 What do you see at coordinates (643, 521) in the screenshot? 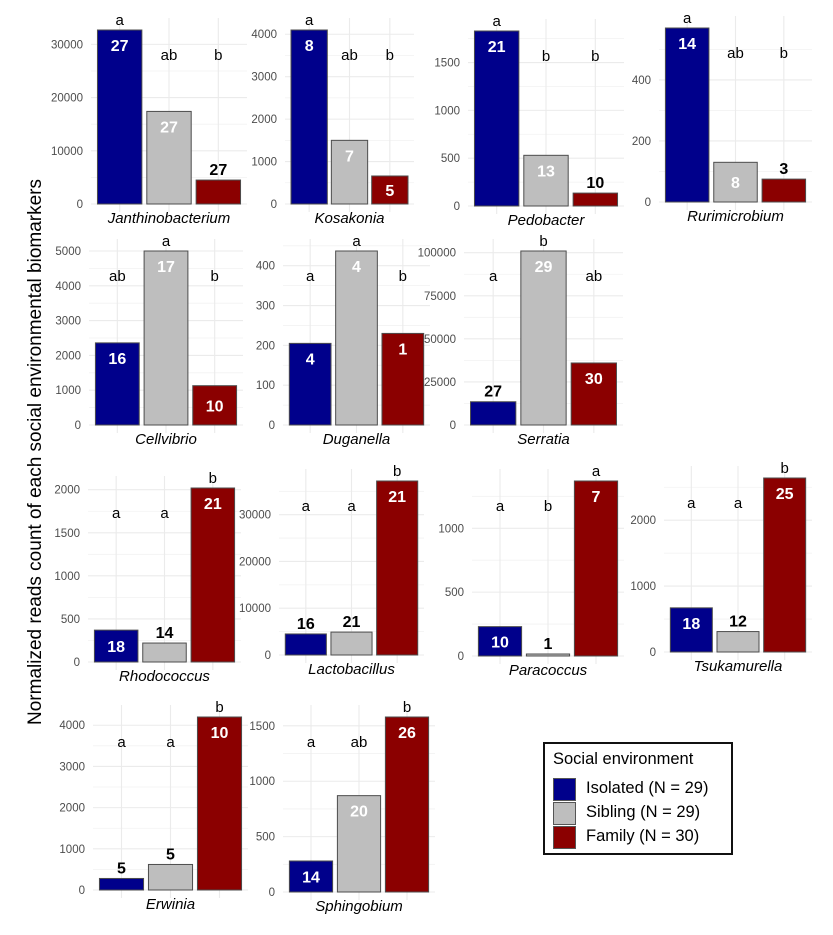
I see `y-tick-label: 2000` at bounding box center [643, 521].